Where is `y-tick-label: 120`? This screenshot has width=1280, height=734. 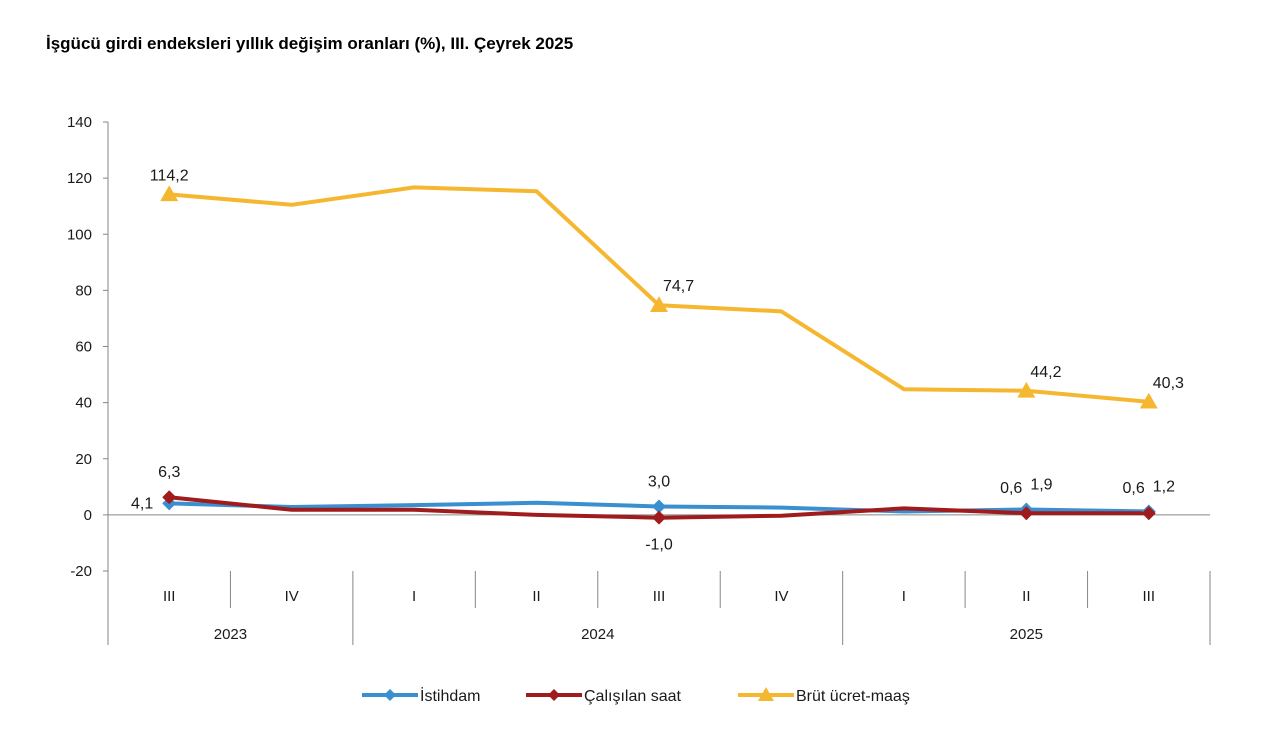
y-tick-label: 120 is located at coordinates (79, 178).